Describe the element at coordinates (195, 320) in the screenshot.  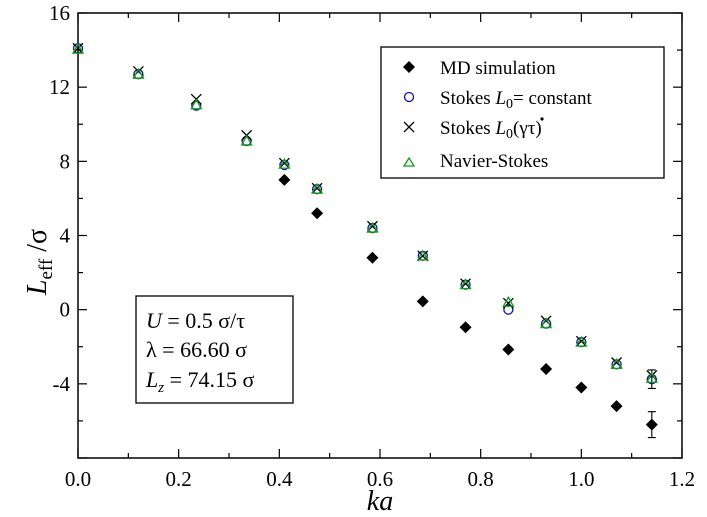
I see `parameter-velocity: U = 0.5 σ/τ` at that location.